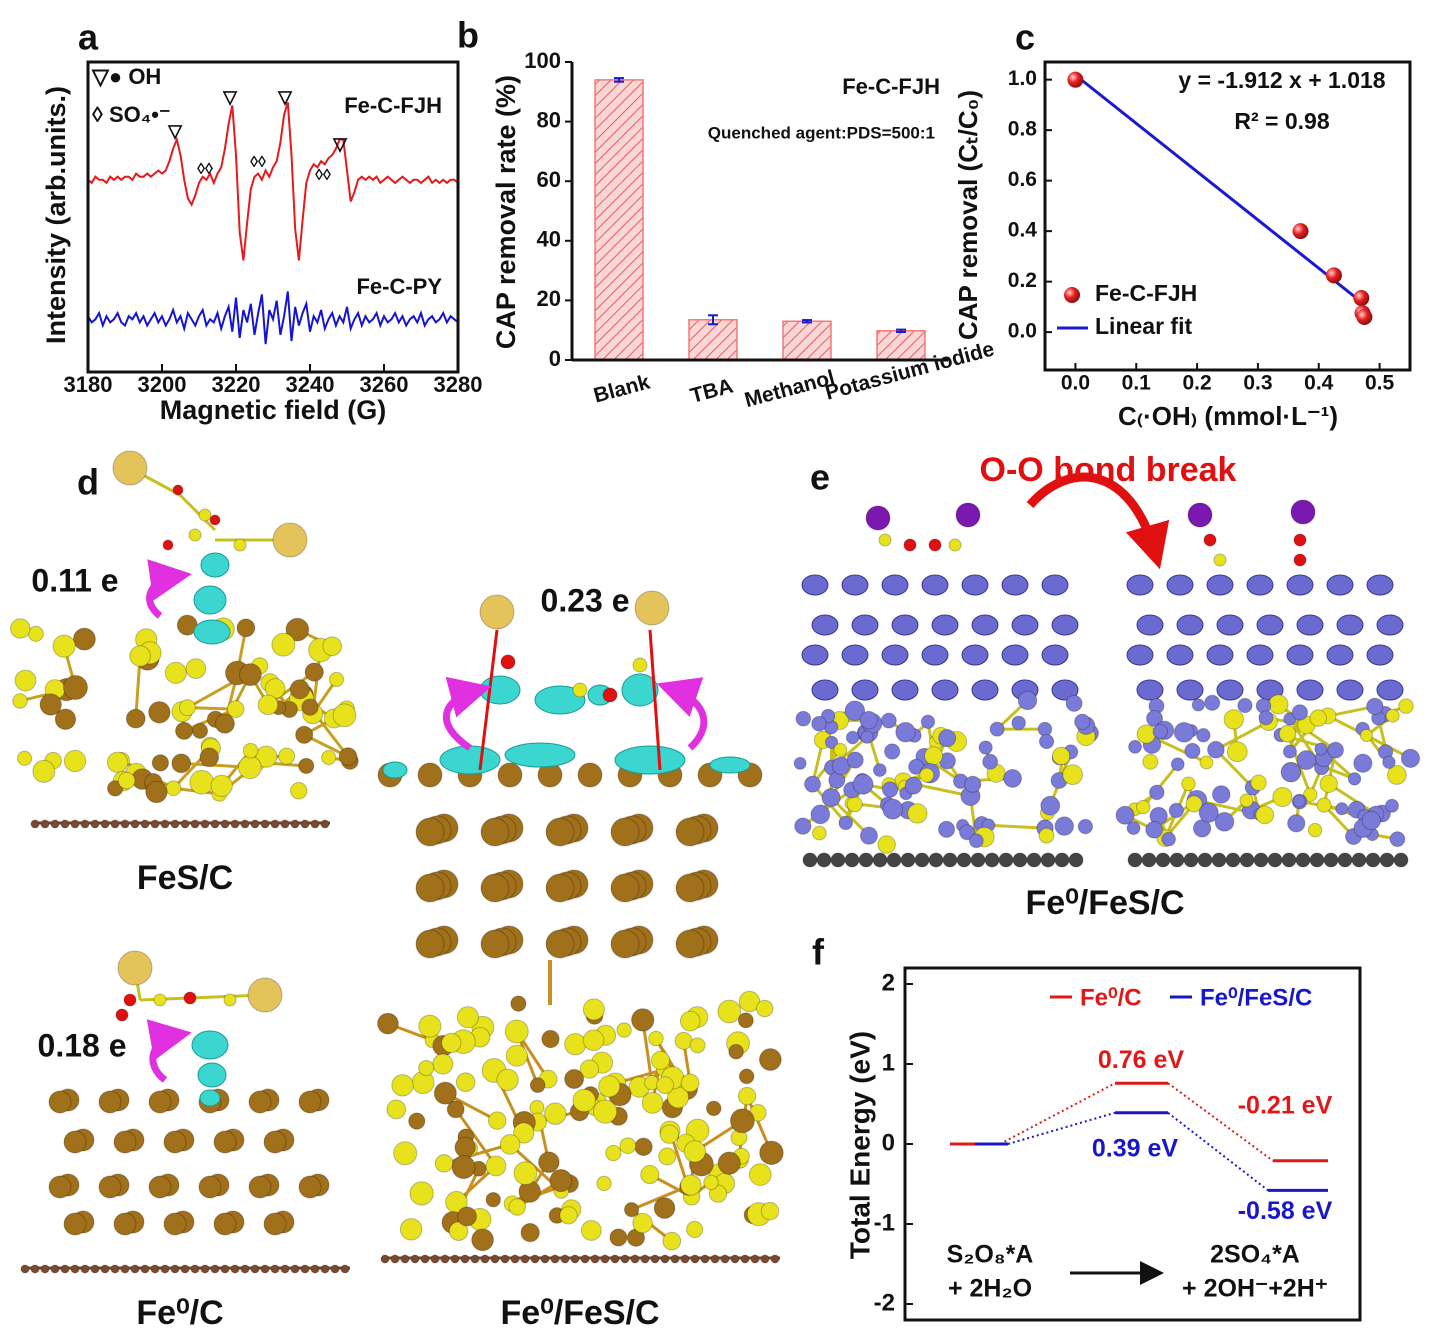 The image size is (1439, 1341). What do you see at coordinates (1285, 1211) in the screenshot?
I see `value-label: -0.58 eV` at bounding box center [1285, 1211].